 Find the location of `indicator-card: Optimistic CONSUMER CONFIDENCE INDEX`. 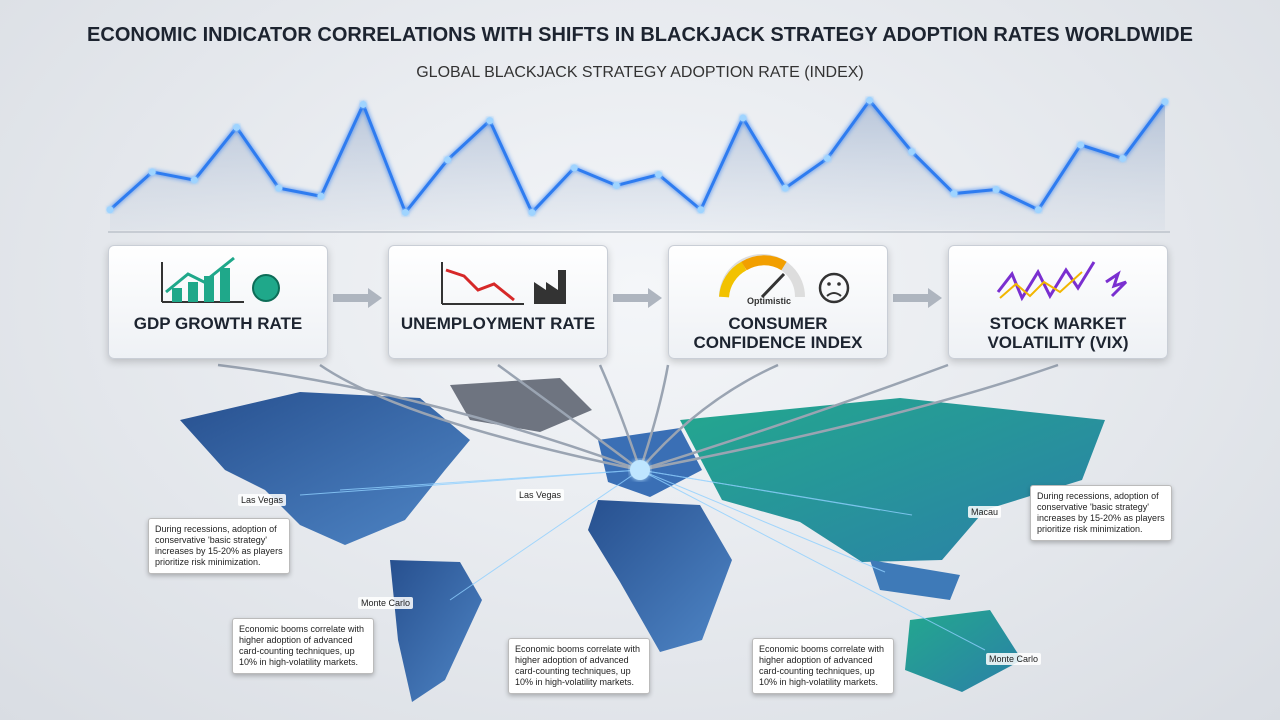

indicator-card: Optimistic CONSUMER CONFIDENCE INDEX is located at coordinates (778, 302).